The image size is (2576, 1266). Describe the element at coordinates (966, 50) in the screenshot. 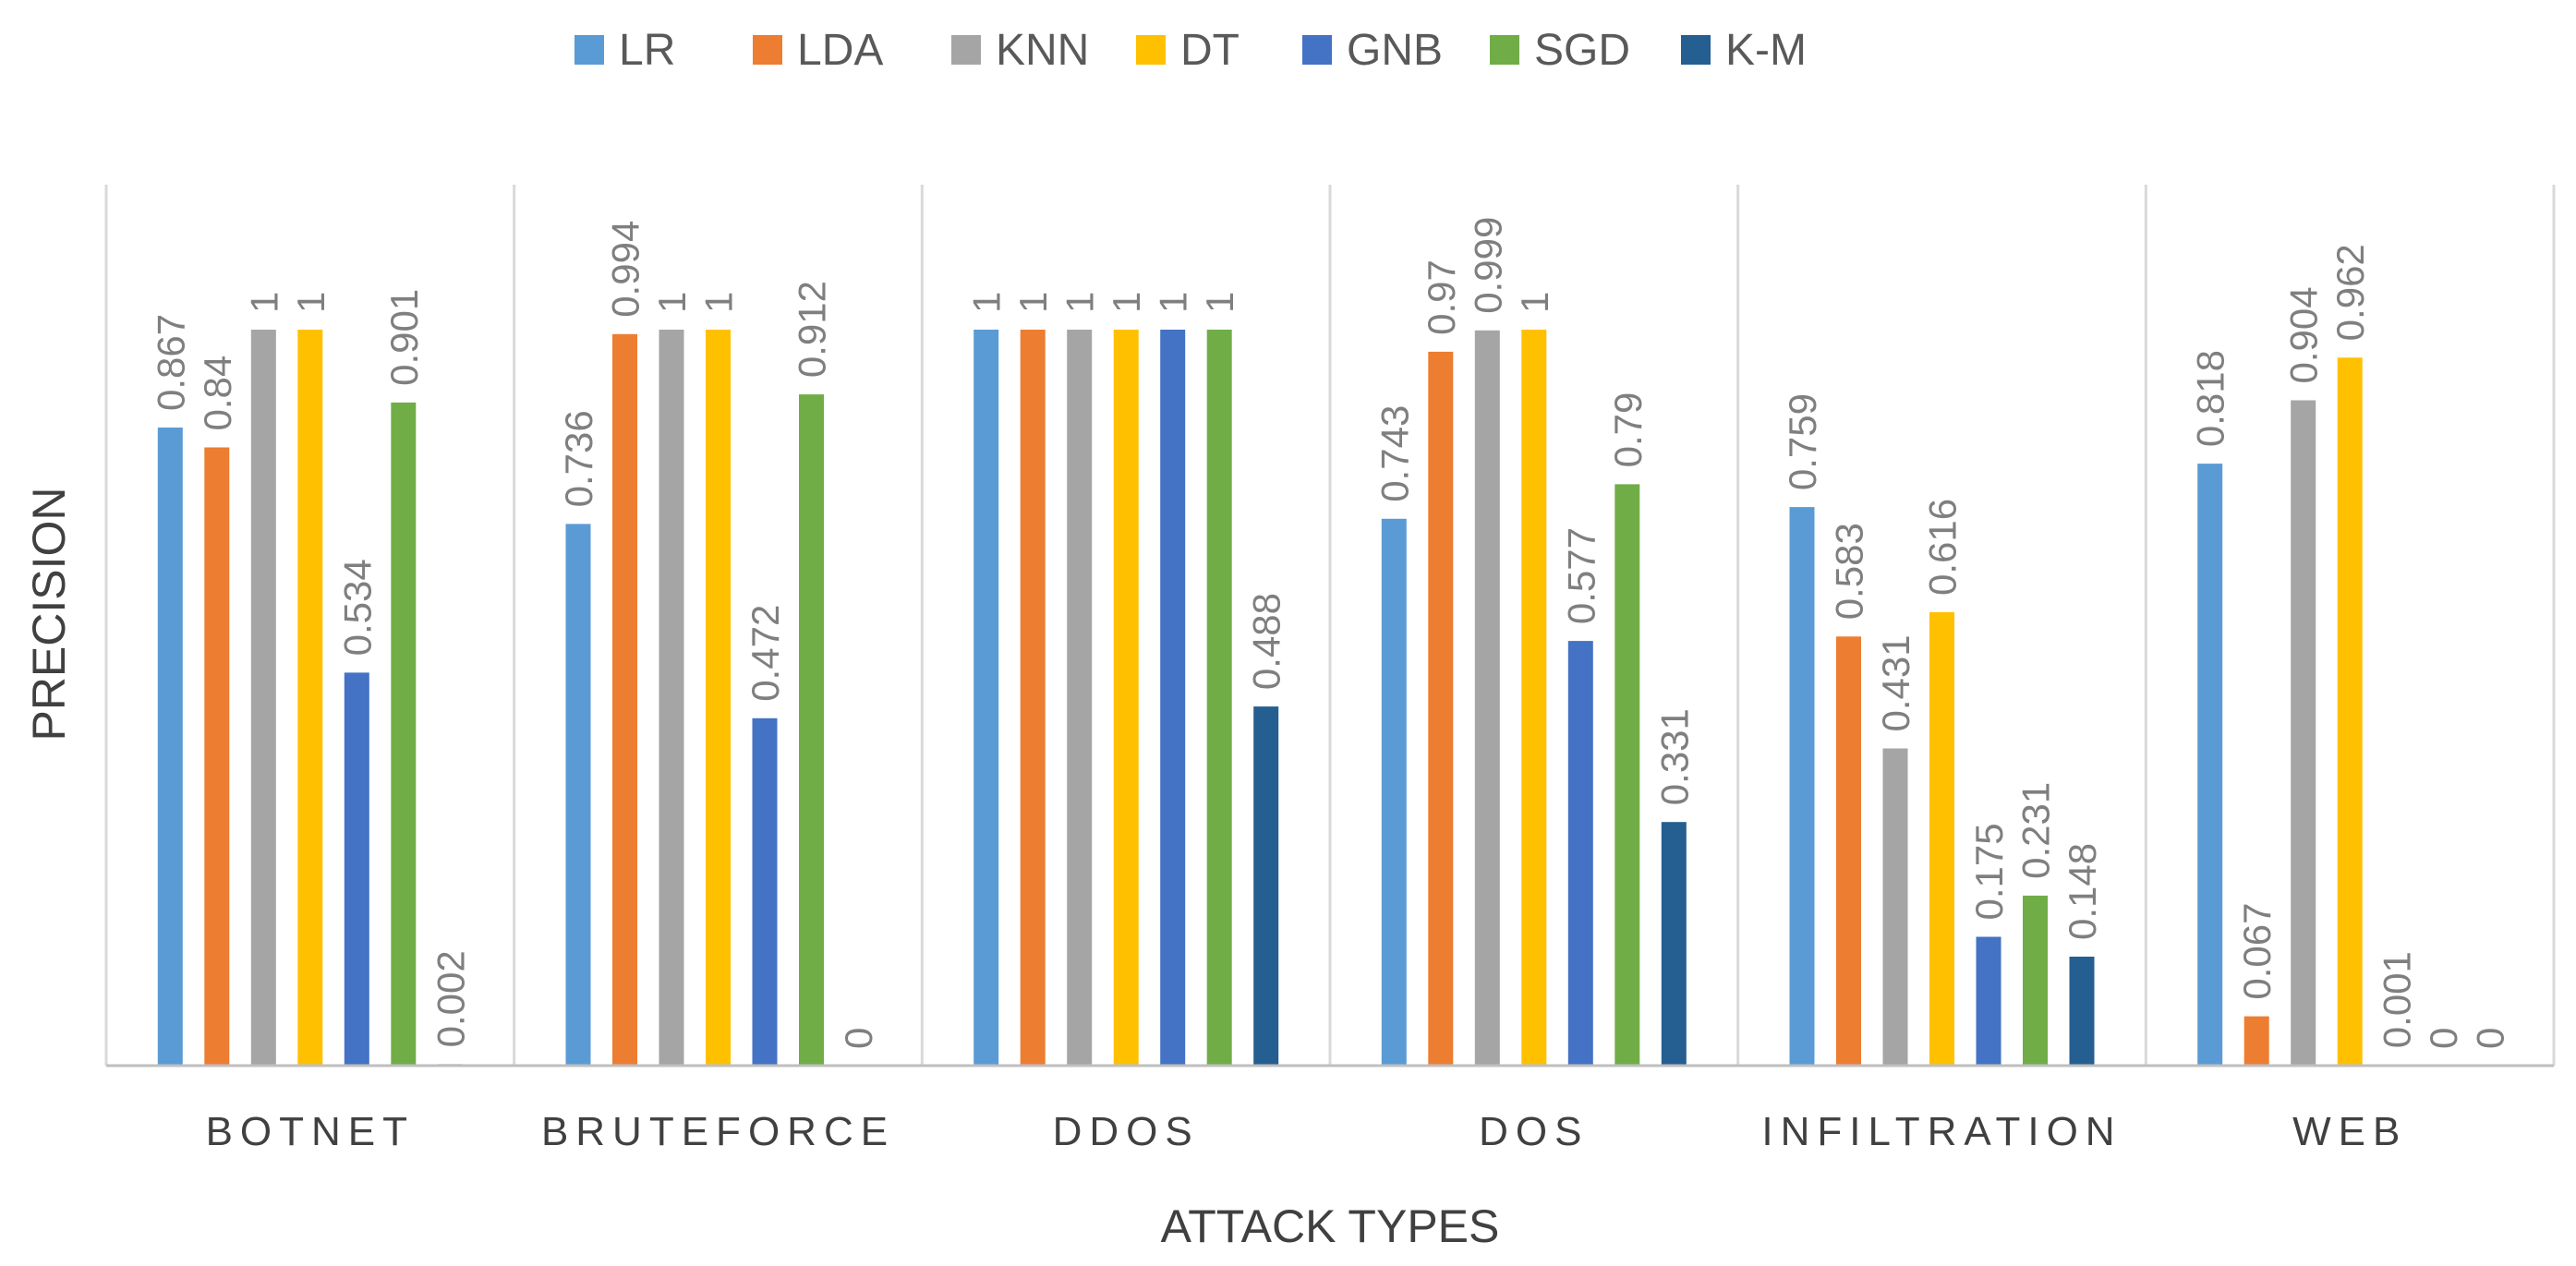

I see `legend-swatch-knn` at that location.